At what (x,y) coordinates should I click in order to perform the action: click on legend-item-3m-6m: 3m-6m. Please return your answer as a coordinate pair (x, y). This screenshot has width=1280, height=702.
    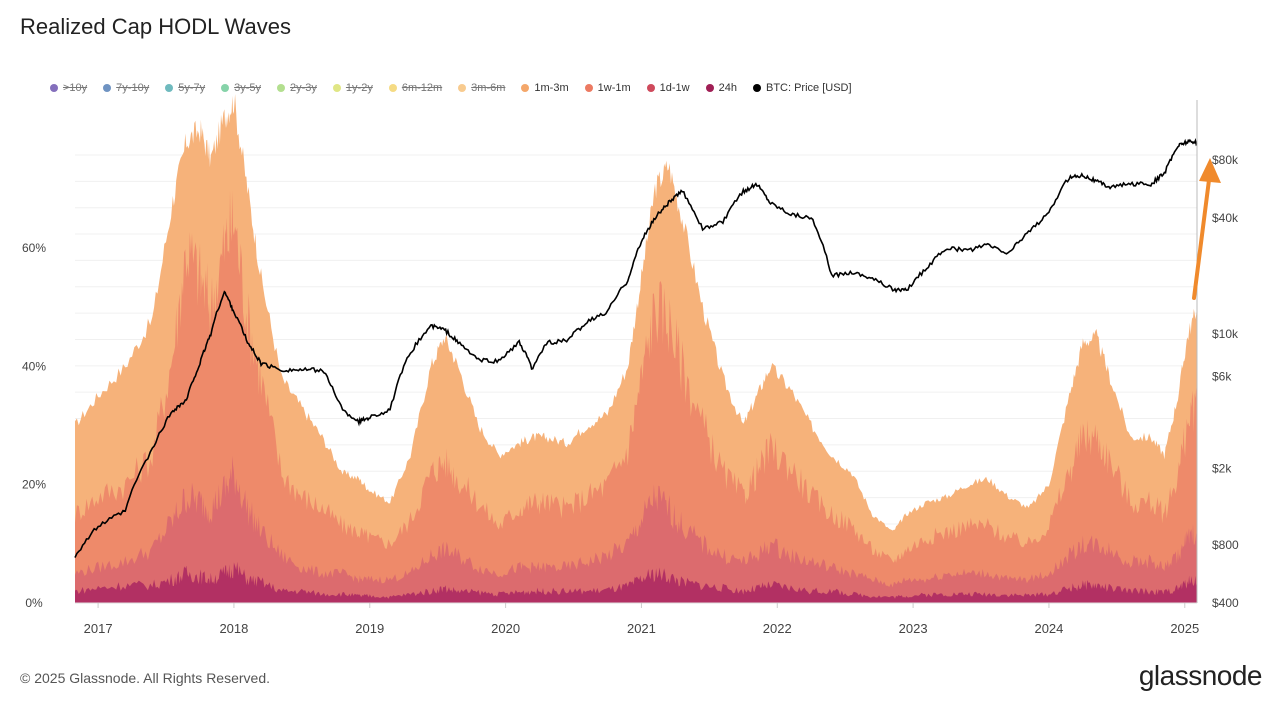
    Looking at the image, I should click on (481, 88).